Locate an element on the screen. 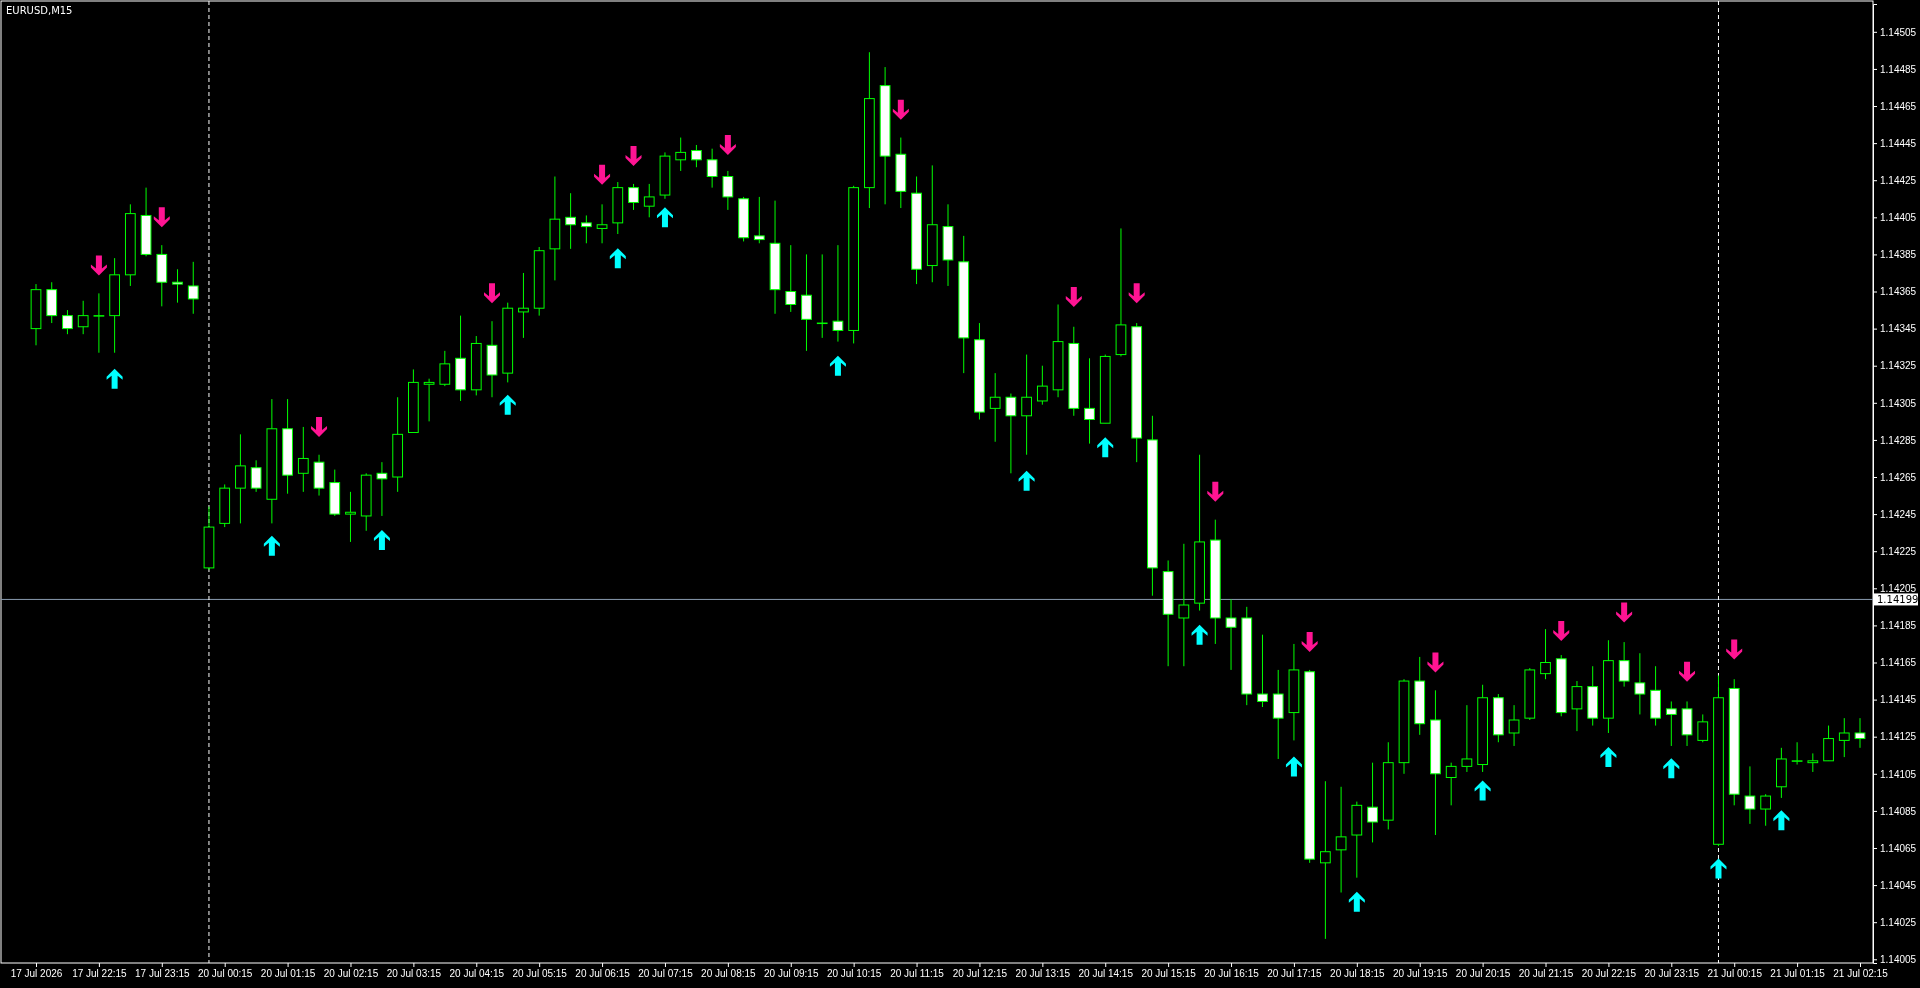  y-tick-label: 1.14145 is located at coordinates (1898, 700).